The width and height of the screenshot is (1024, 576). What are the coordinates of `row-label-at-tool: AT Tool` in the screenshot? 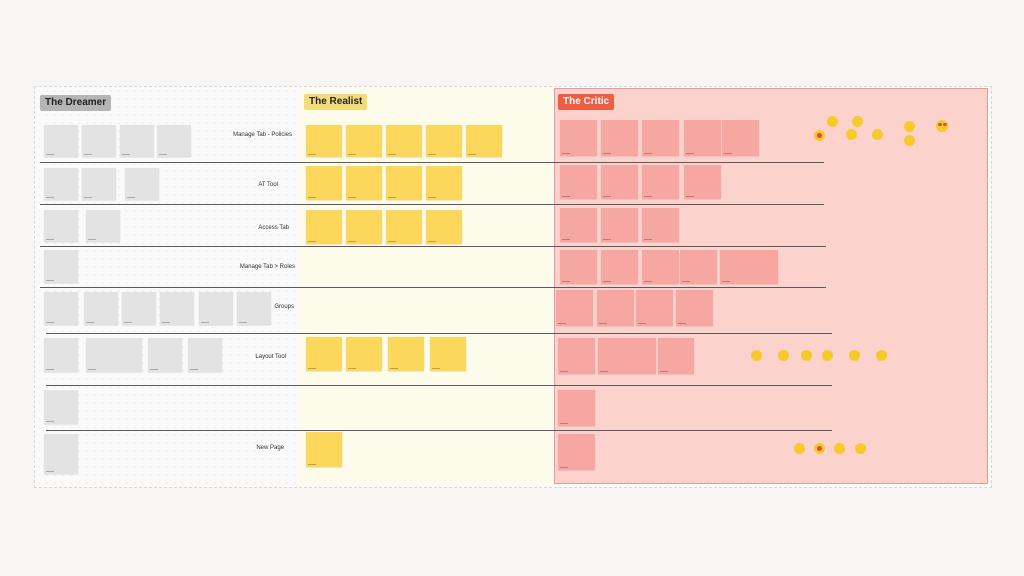 It's located at (268, 185).